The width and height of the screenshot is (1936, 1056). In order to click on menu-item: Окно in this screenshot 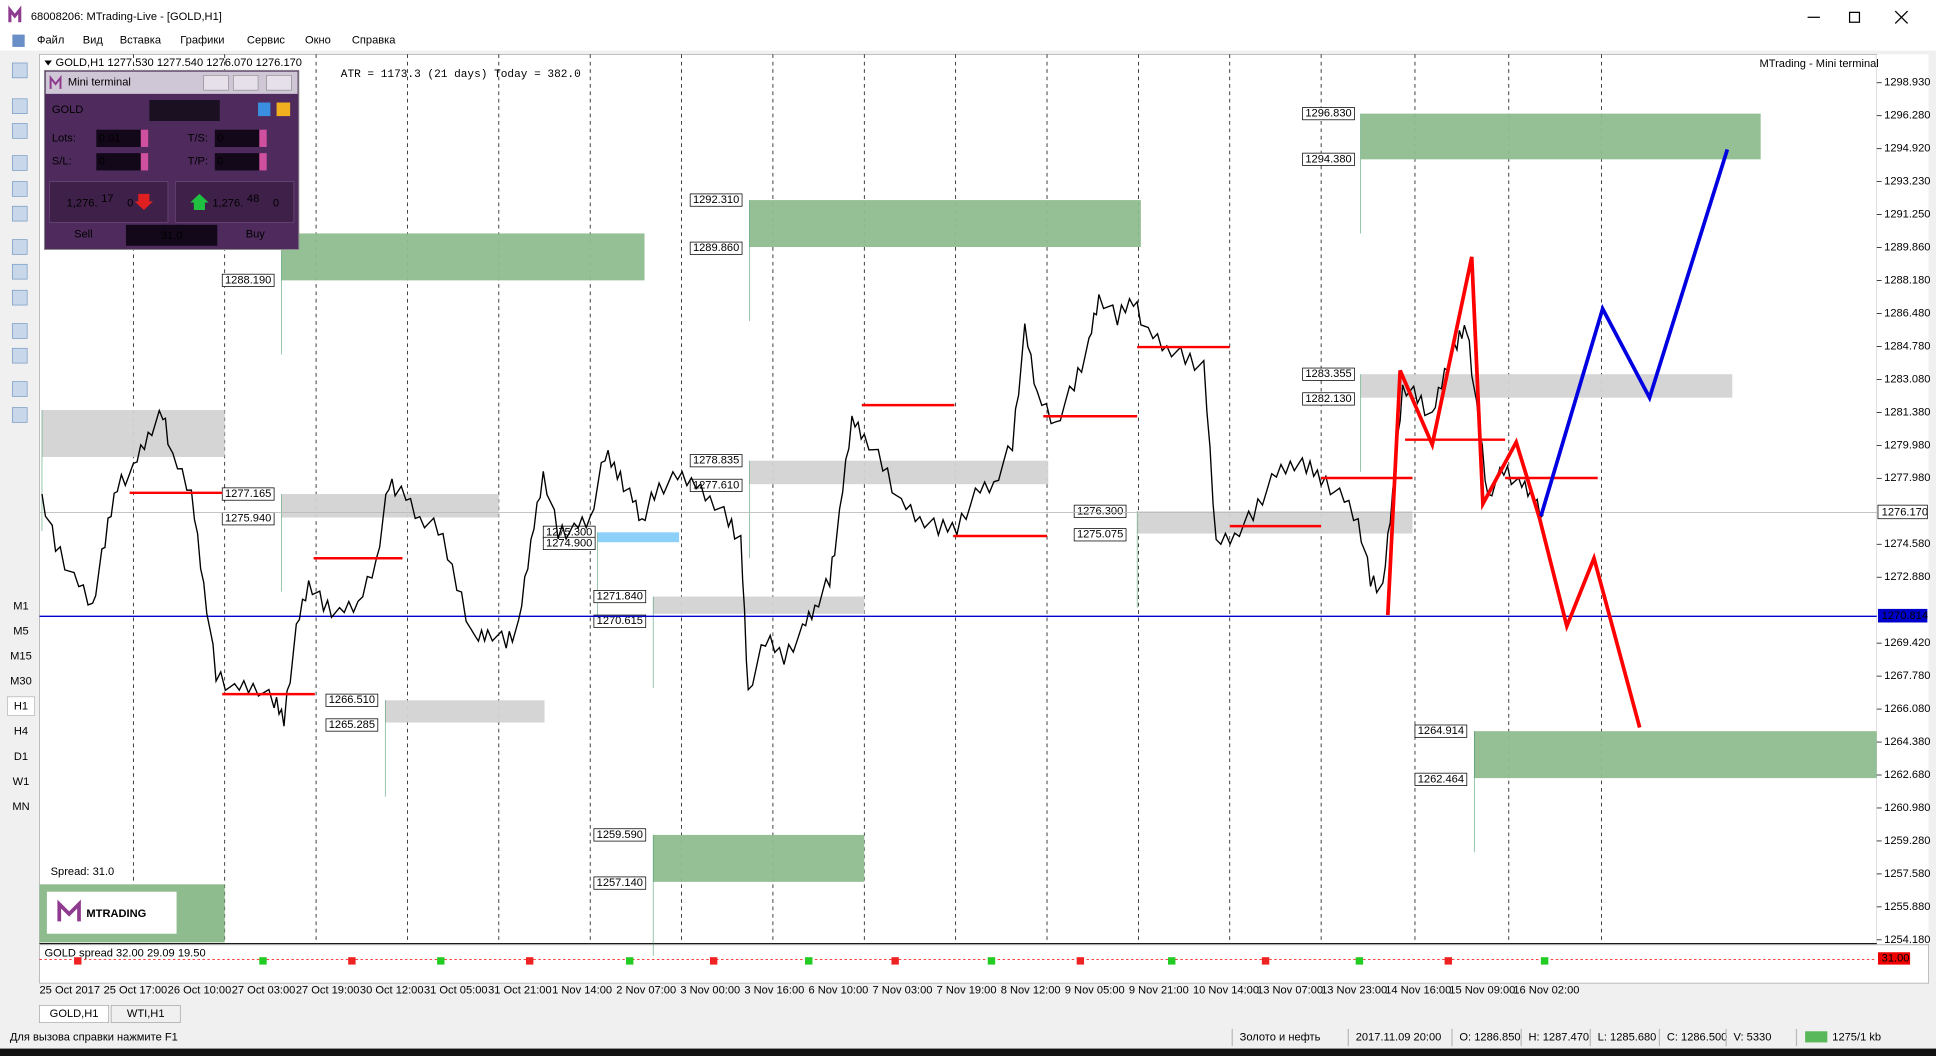, I will do `click(318, 41)`.